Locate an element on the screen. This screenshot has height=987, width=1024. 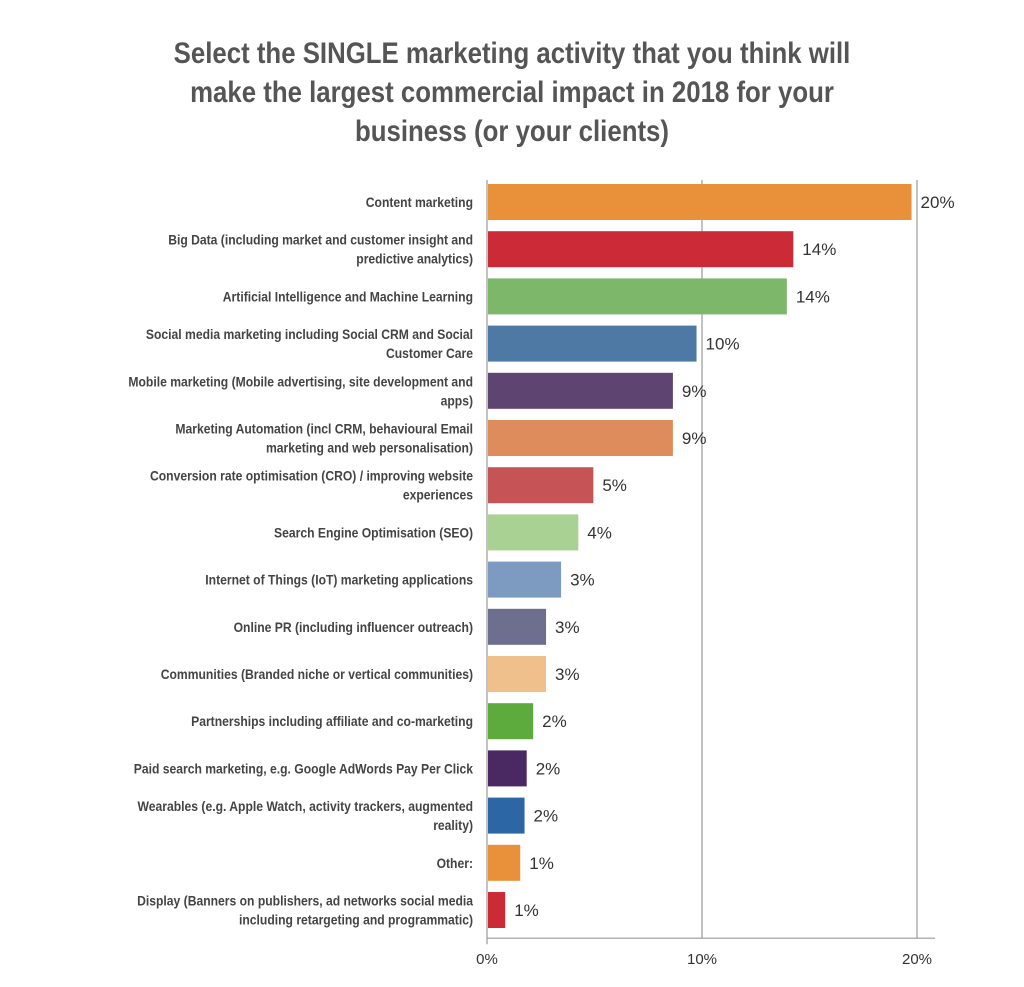
category-label: Content marketing is located at coordinates (419, 202).